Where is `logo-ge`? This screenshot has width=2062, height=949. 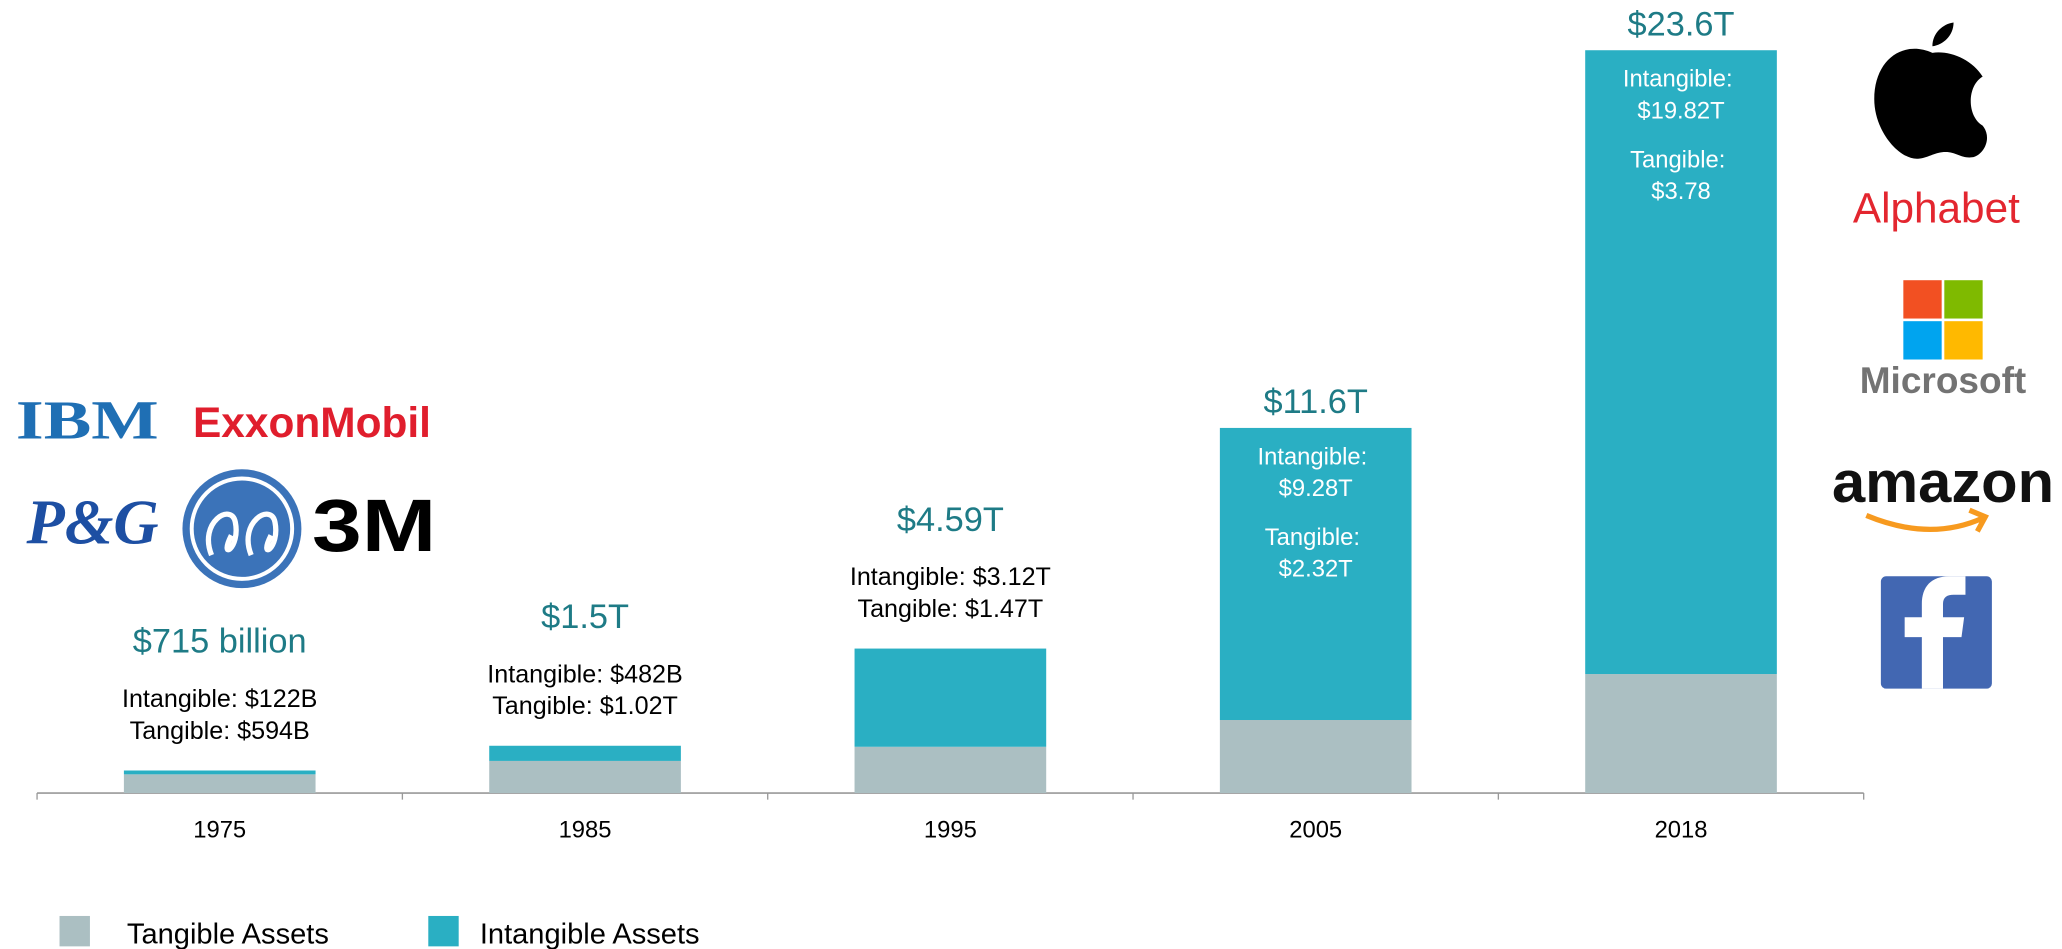
logo-ge is located at coordinates (242, 529).